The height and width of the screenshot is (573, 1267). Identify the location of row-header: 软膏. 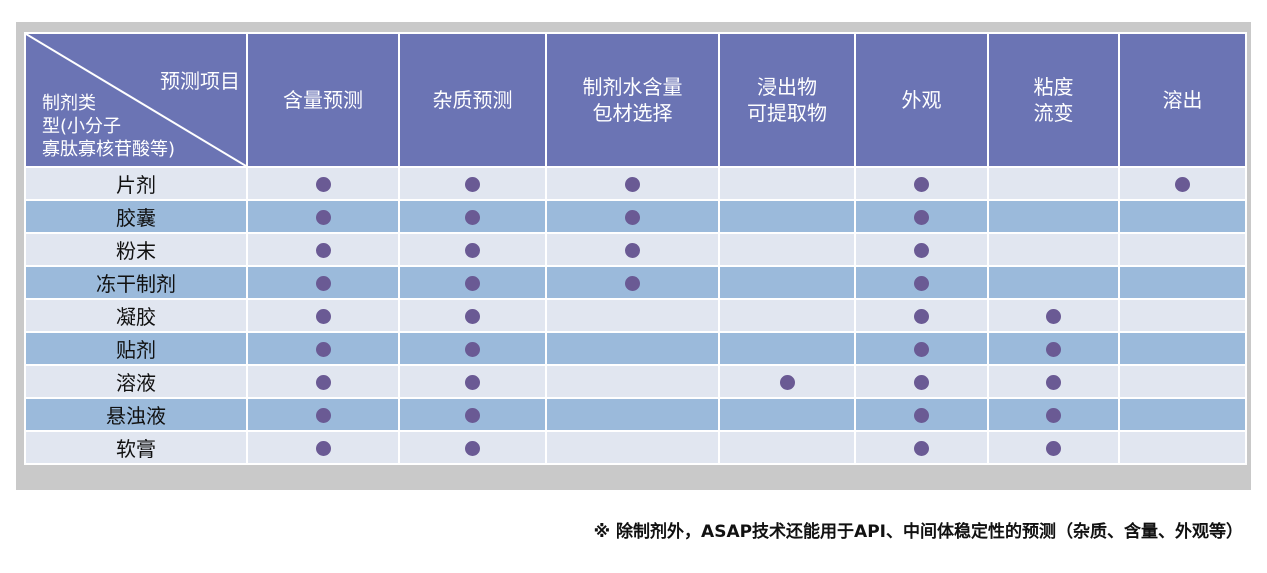
(136, 447).